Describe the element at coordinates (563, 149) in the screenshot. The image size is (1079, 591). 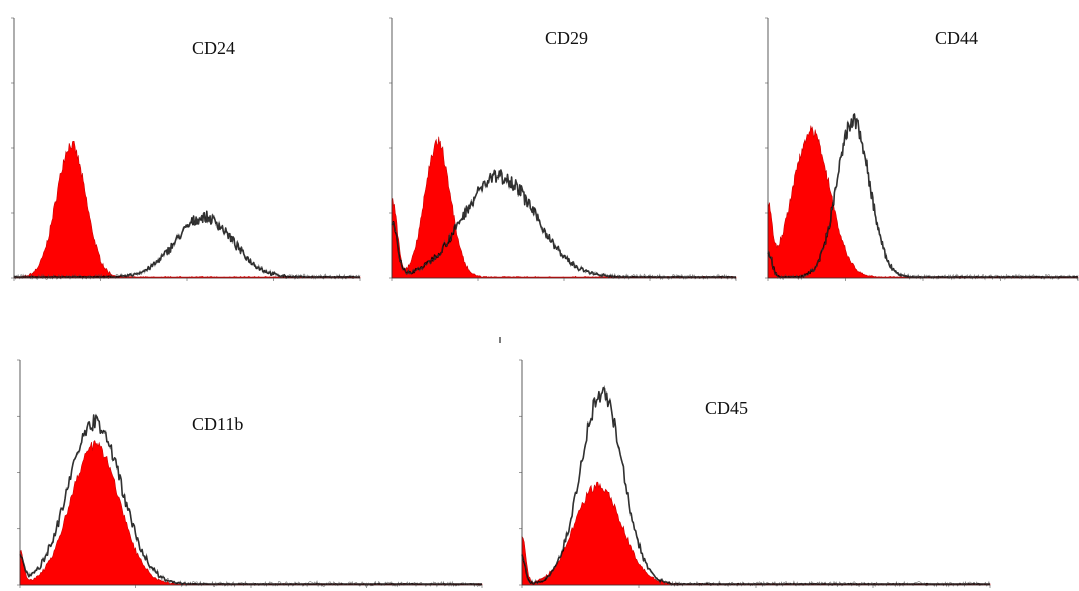
I see `histogram-panel-cd29` at that location.